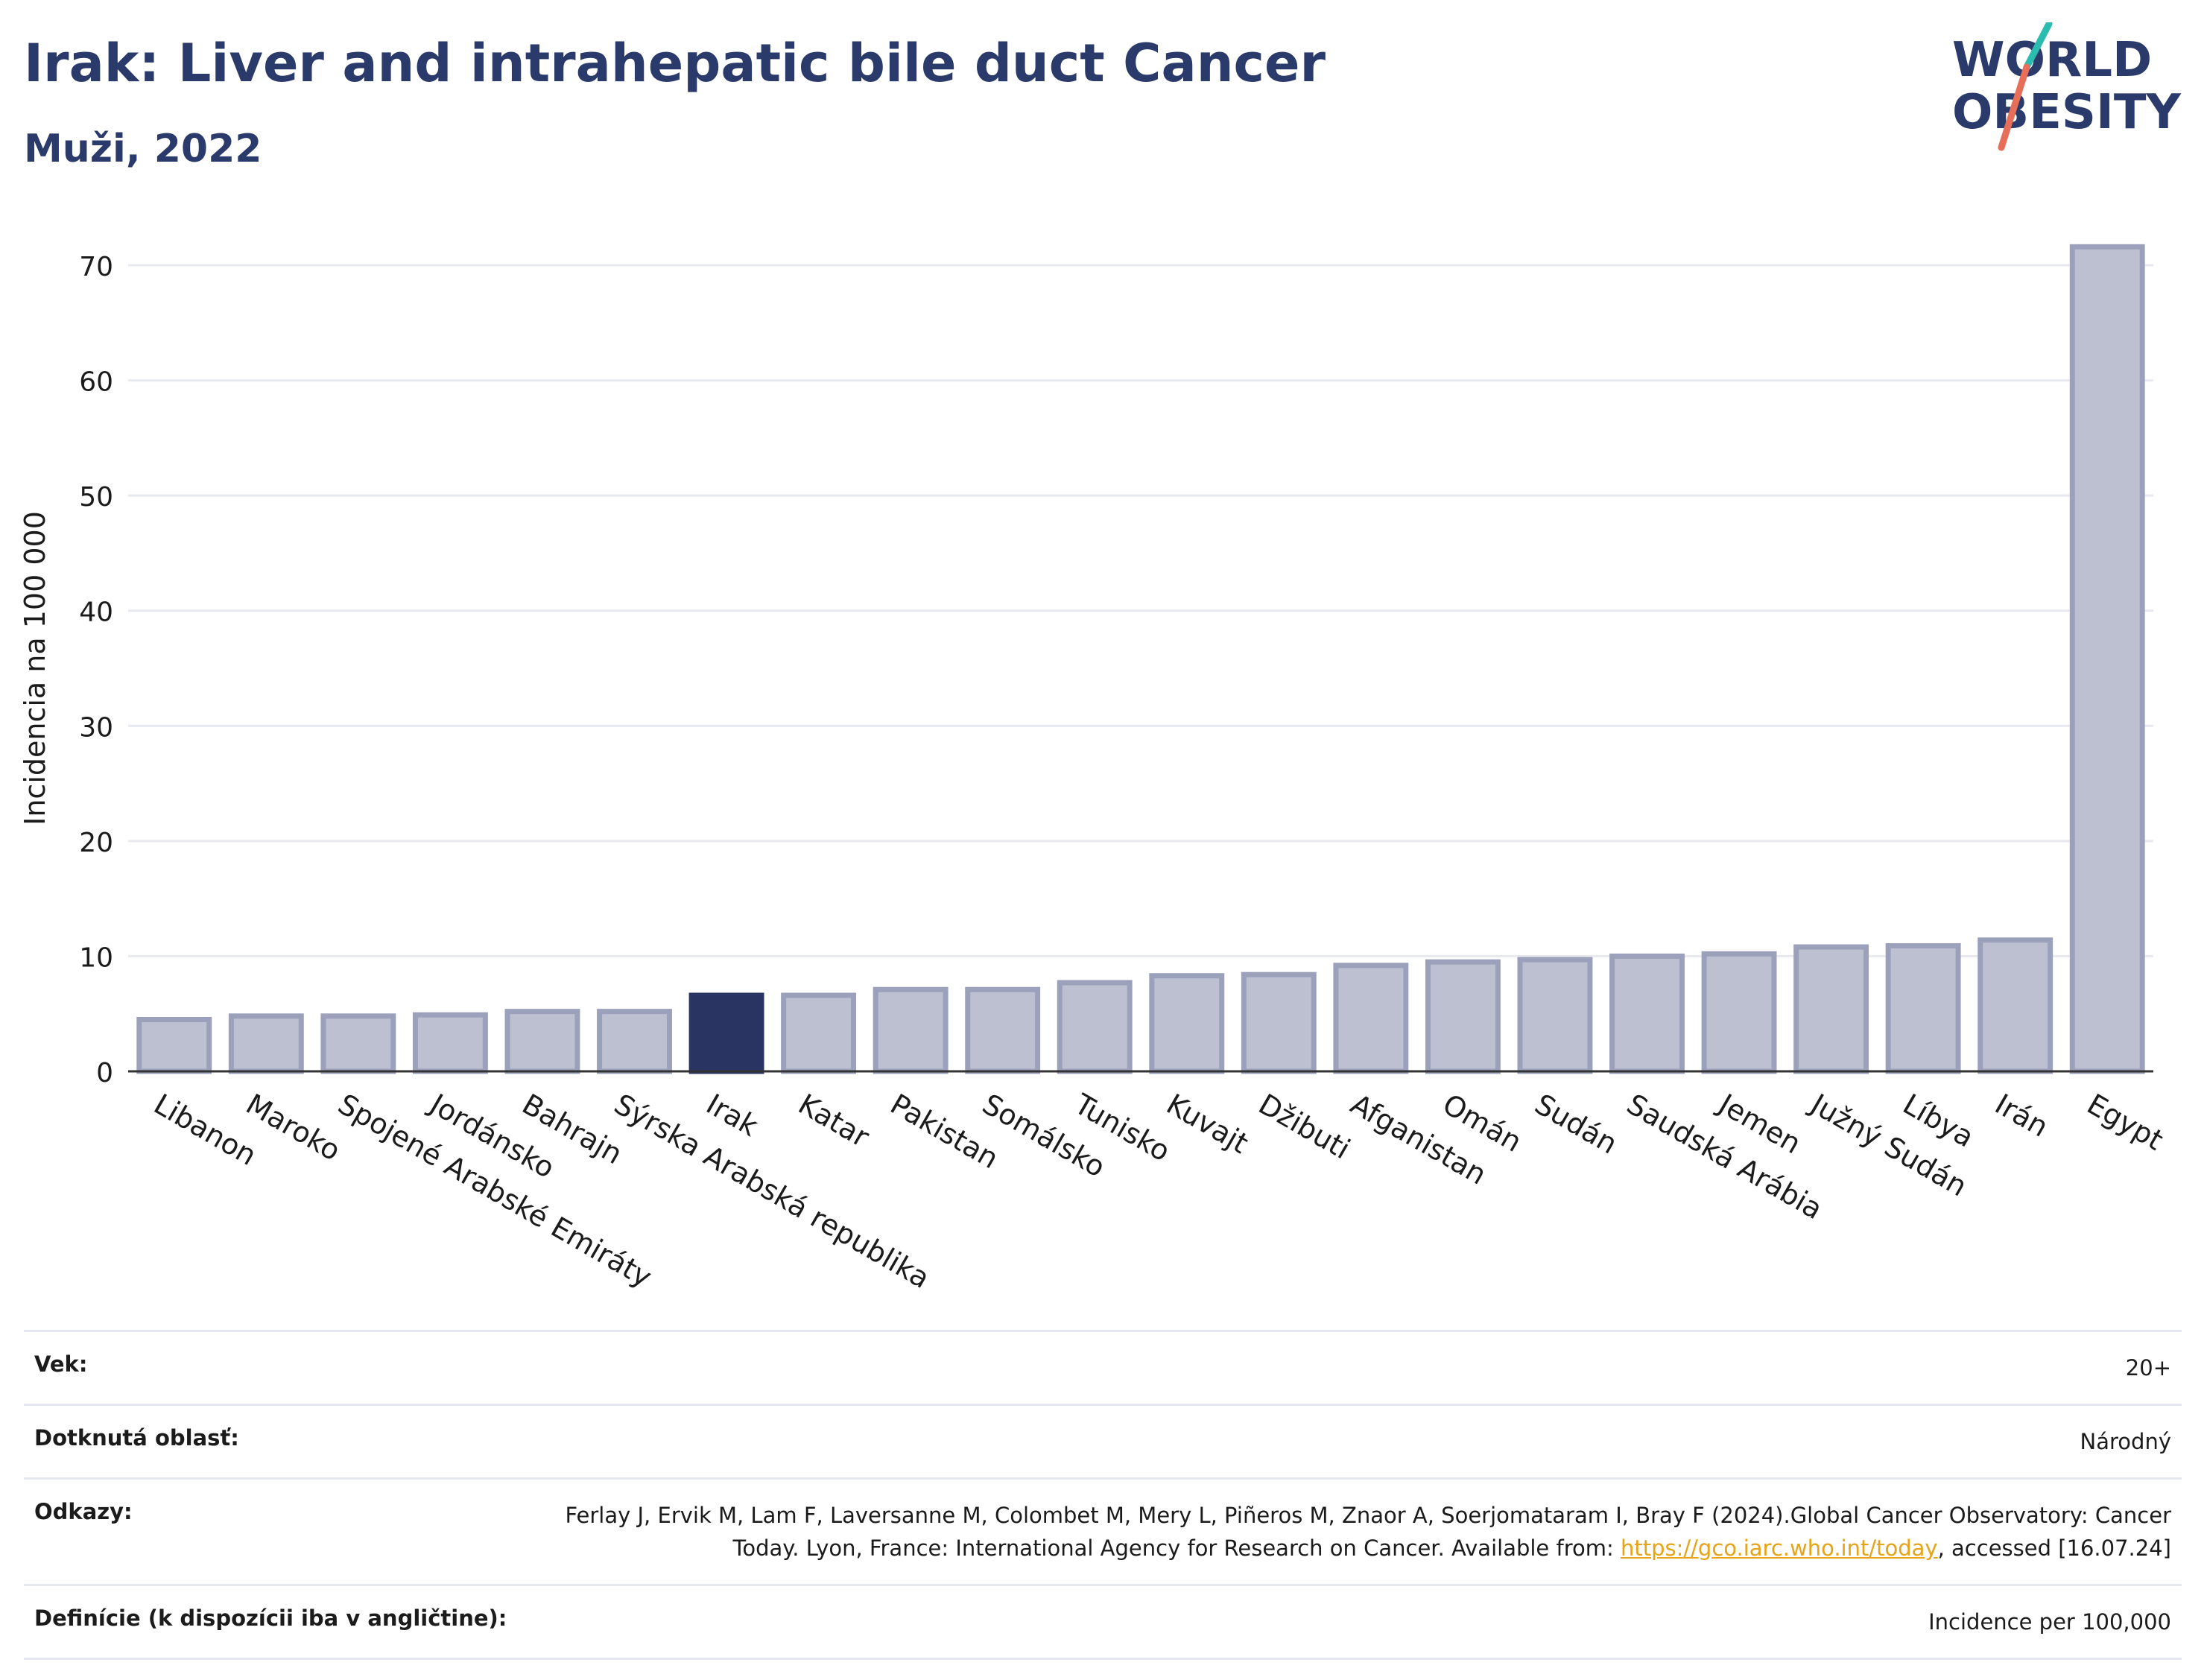 The width and height of the screenshot is (2204, 1680). I want to click on y-tick-label: 50, so click(96, 497).